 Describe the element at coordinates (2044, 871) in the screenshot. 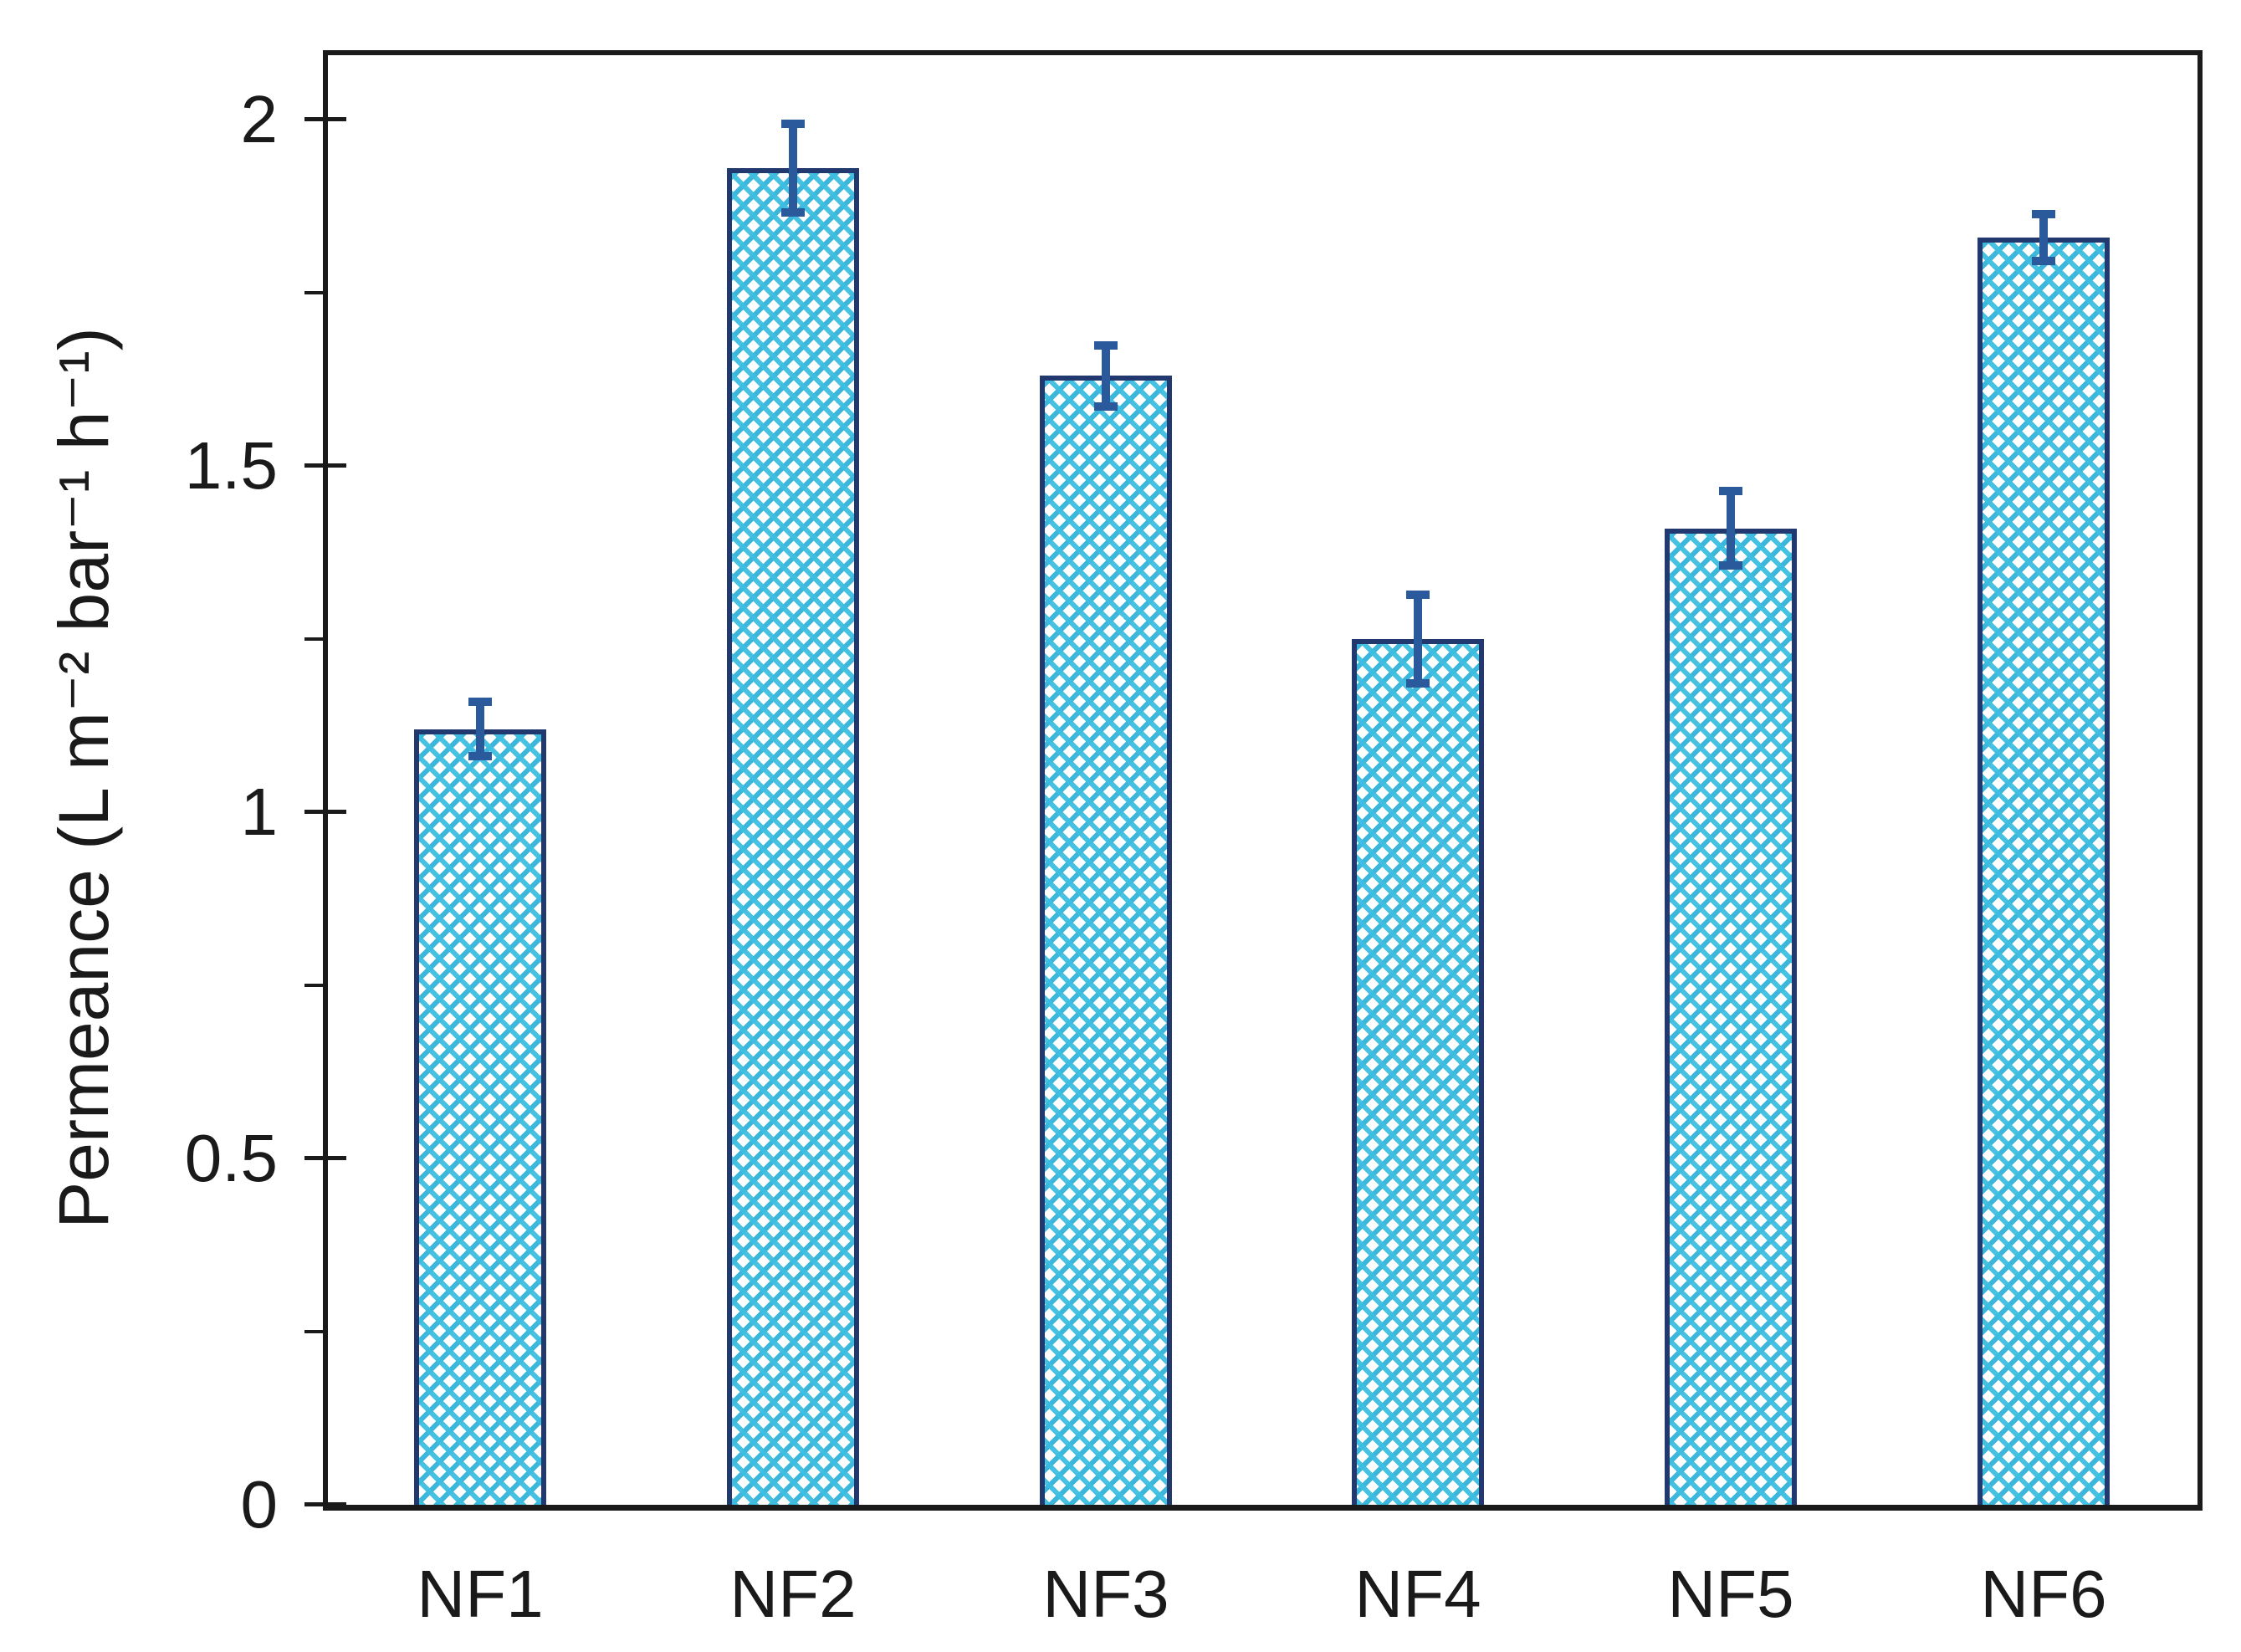

I see `bar-NF6` at that location.